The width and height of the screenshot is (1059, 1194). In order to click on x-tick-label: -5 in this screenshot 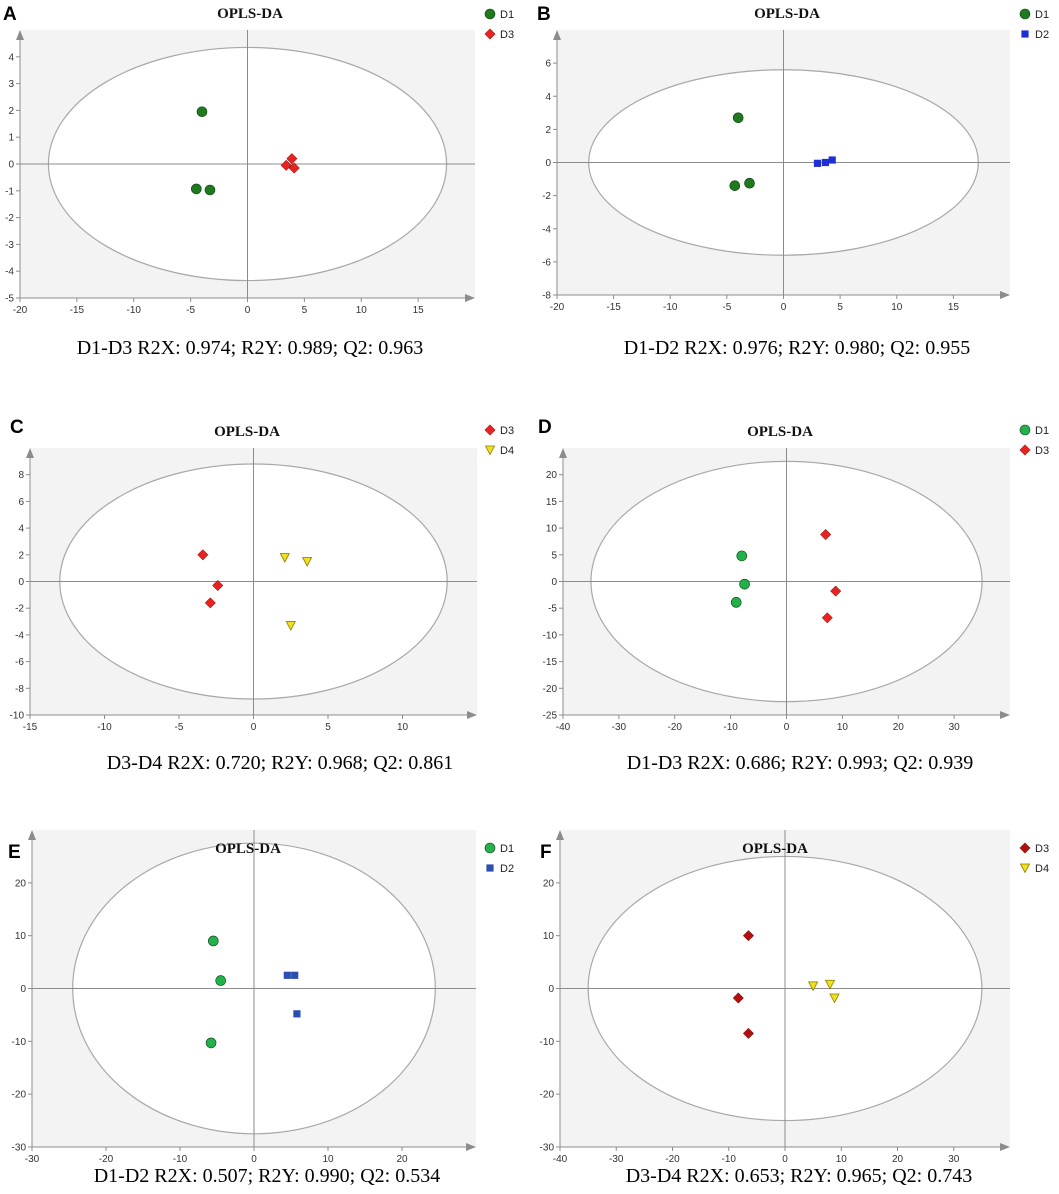, I will do `click(726, 307)`.